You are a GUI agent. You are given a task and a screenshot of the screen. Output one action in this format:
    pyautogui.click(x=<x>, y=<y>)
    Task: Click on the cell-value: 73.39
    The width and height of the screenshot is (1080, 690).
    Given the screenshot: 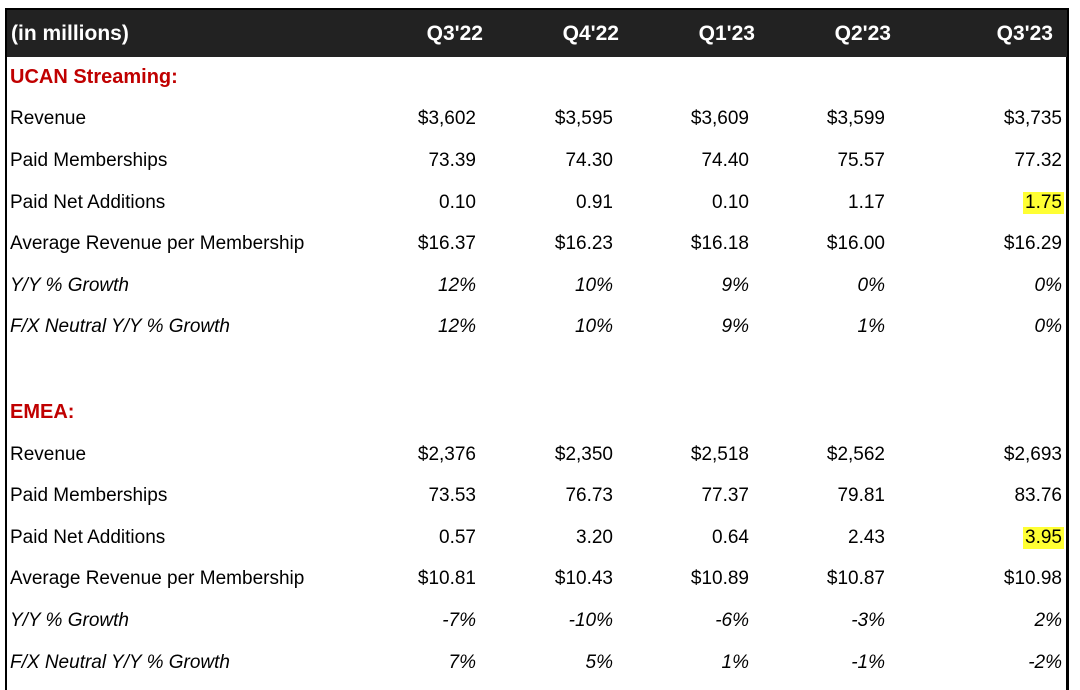 What is the action you would take?
    pyautogui.click(x=452, y=160)
    